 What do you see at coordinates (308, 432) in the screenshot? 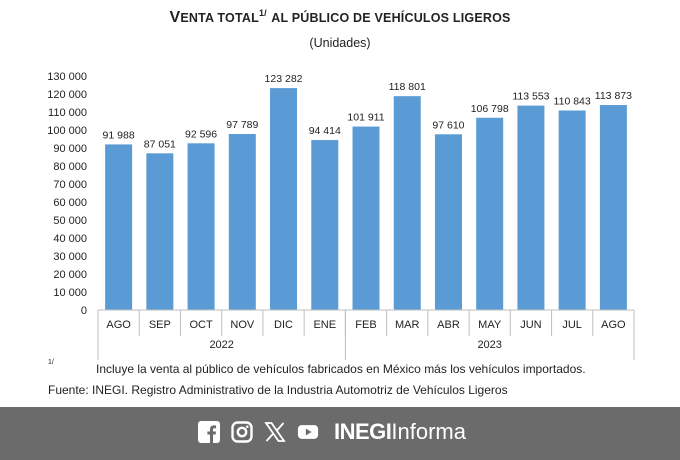
I see `youtube-icon` at bounding box center [308, 432].